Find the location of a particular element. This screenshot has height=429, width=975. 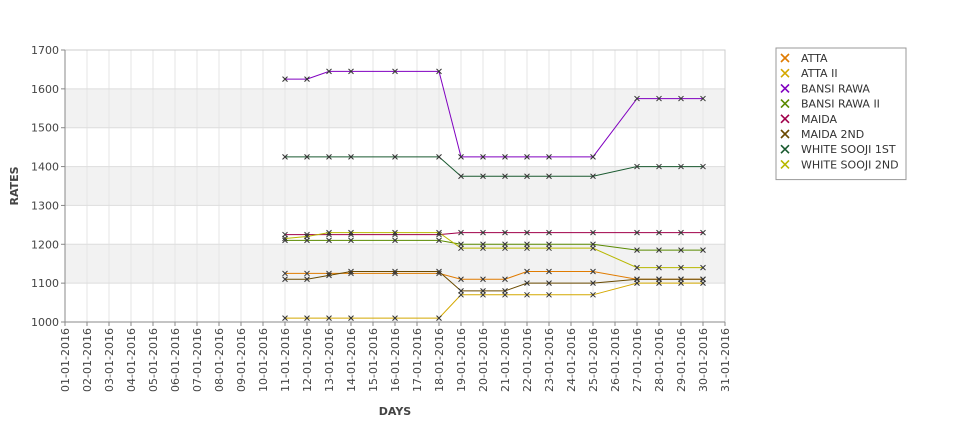

x-tick-label: 04-01-2016 is located at coordinates (131, 360).